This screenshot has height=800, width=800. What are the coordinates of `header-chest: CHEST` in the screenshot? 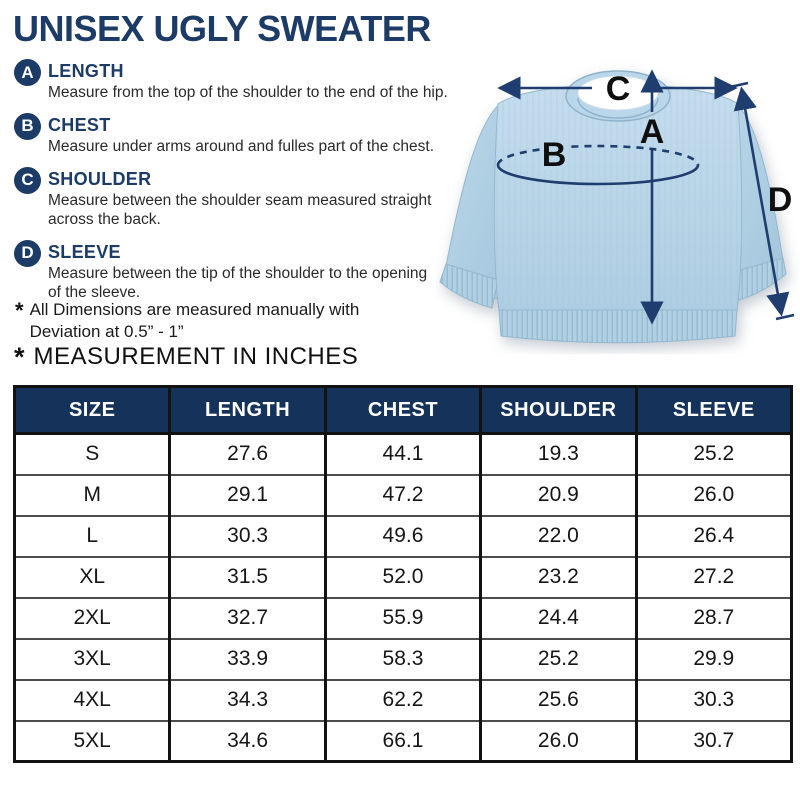 It's located at (403, 410).